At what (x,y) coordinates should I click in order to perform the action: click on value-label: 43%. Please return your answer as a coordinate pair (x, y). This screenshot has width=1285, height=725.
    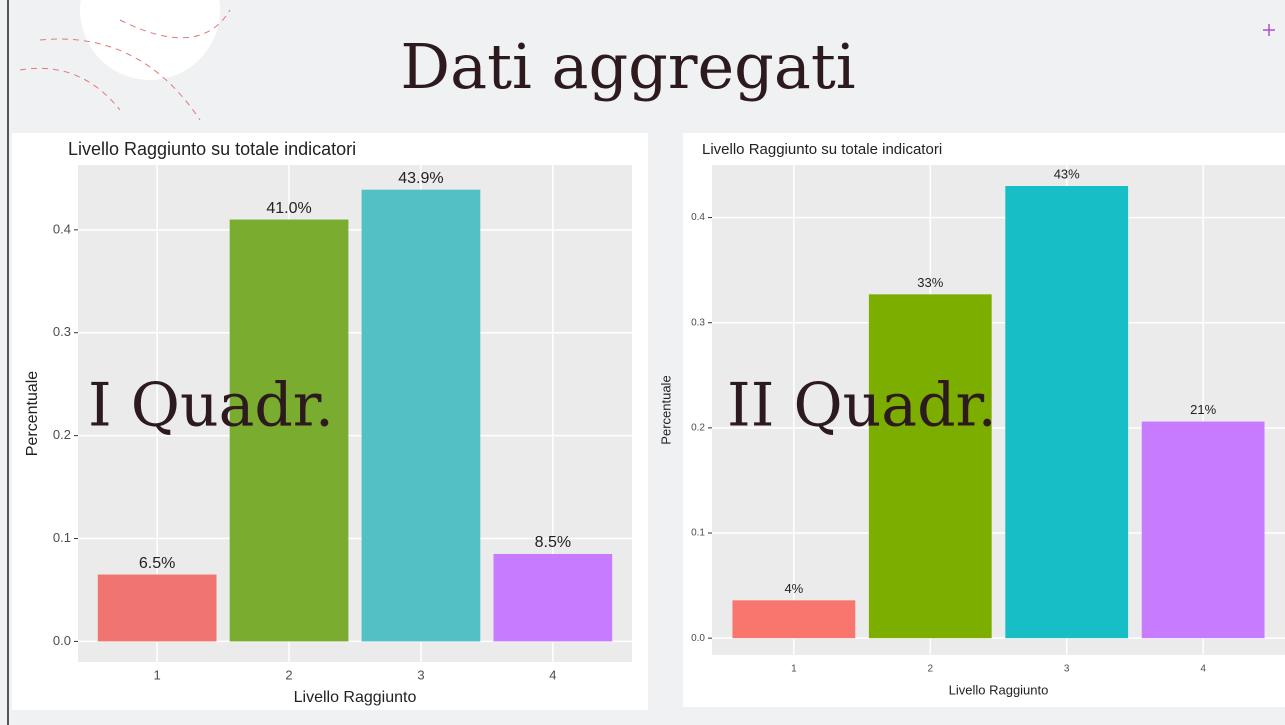
    Looking at the image, I should click on (1067, 173).